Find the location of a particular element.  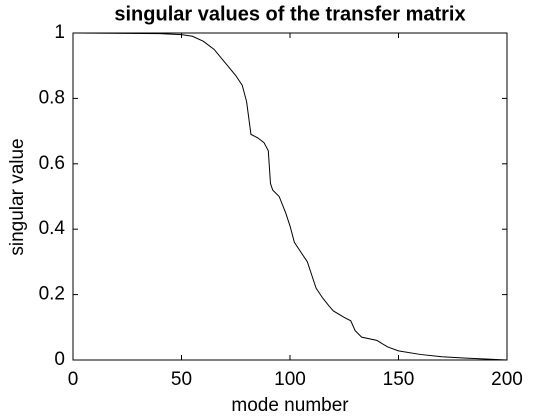

x-tick-label: 150 is located at coordinates (399, 379).